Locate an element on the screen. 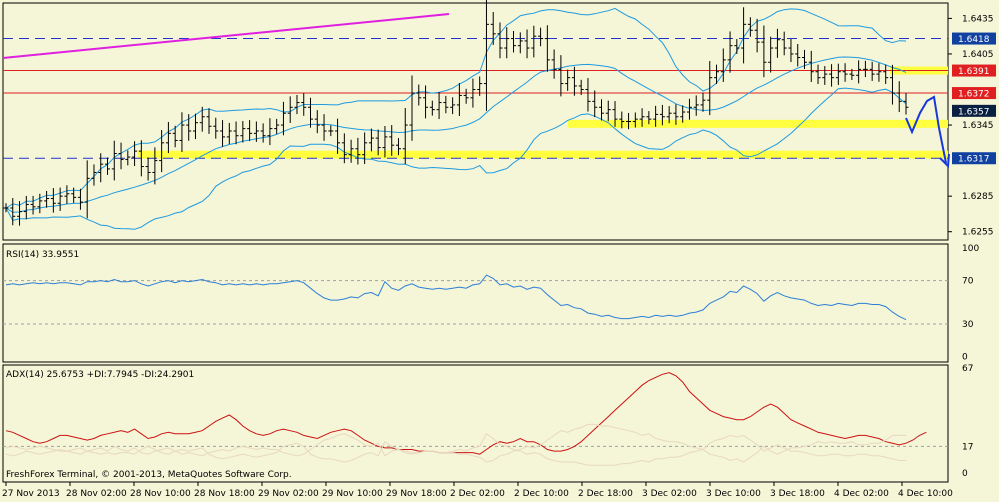 The height and width of the screenshot is (502, 999). price-label-1.6317: 1.6317 is located at coordinates (974, 160).